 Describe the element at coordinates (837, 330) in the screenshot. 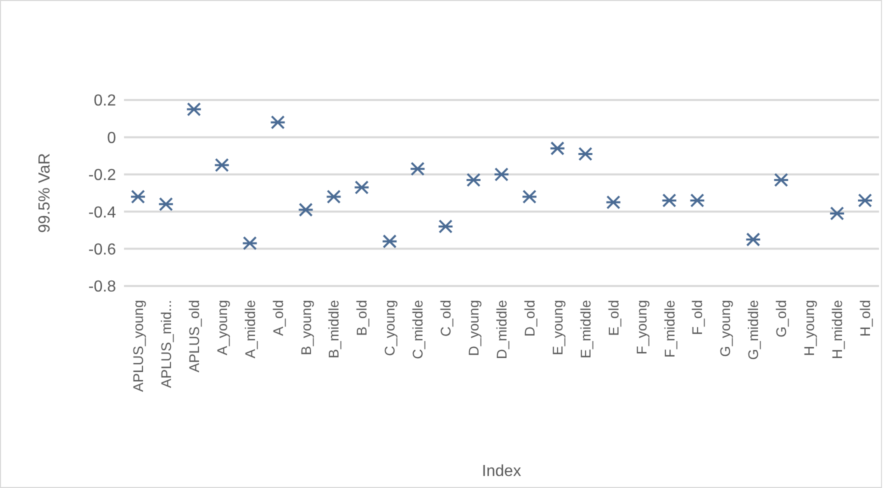

I see `x-tick-label: H_middle` at that location.